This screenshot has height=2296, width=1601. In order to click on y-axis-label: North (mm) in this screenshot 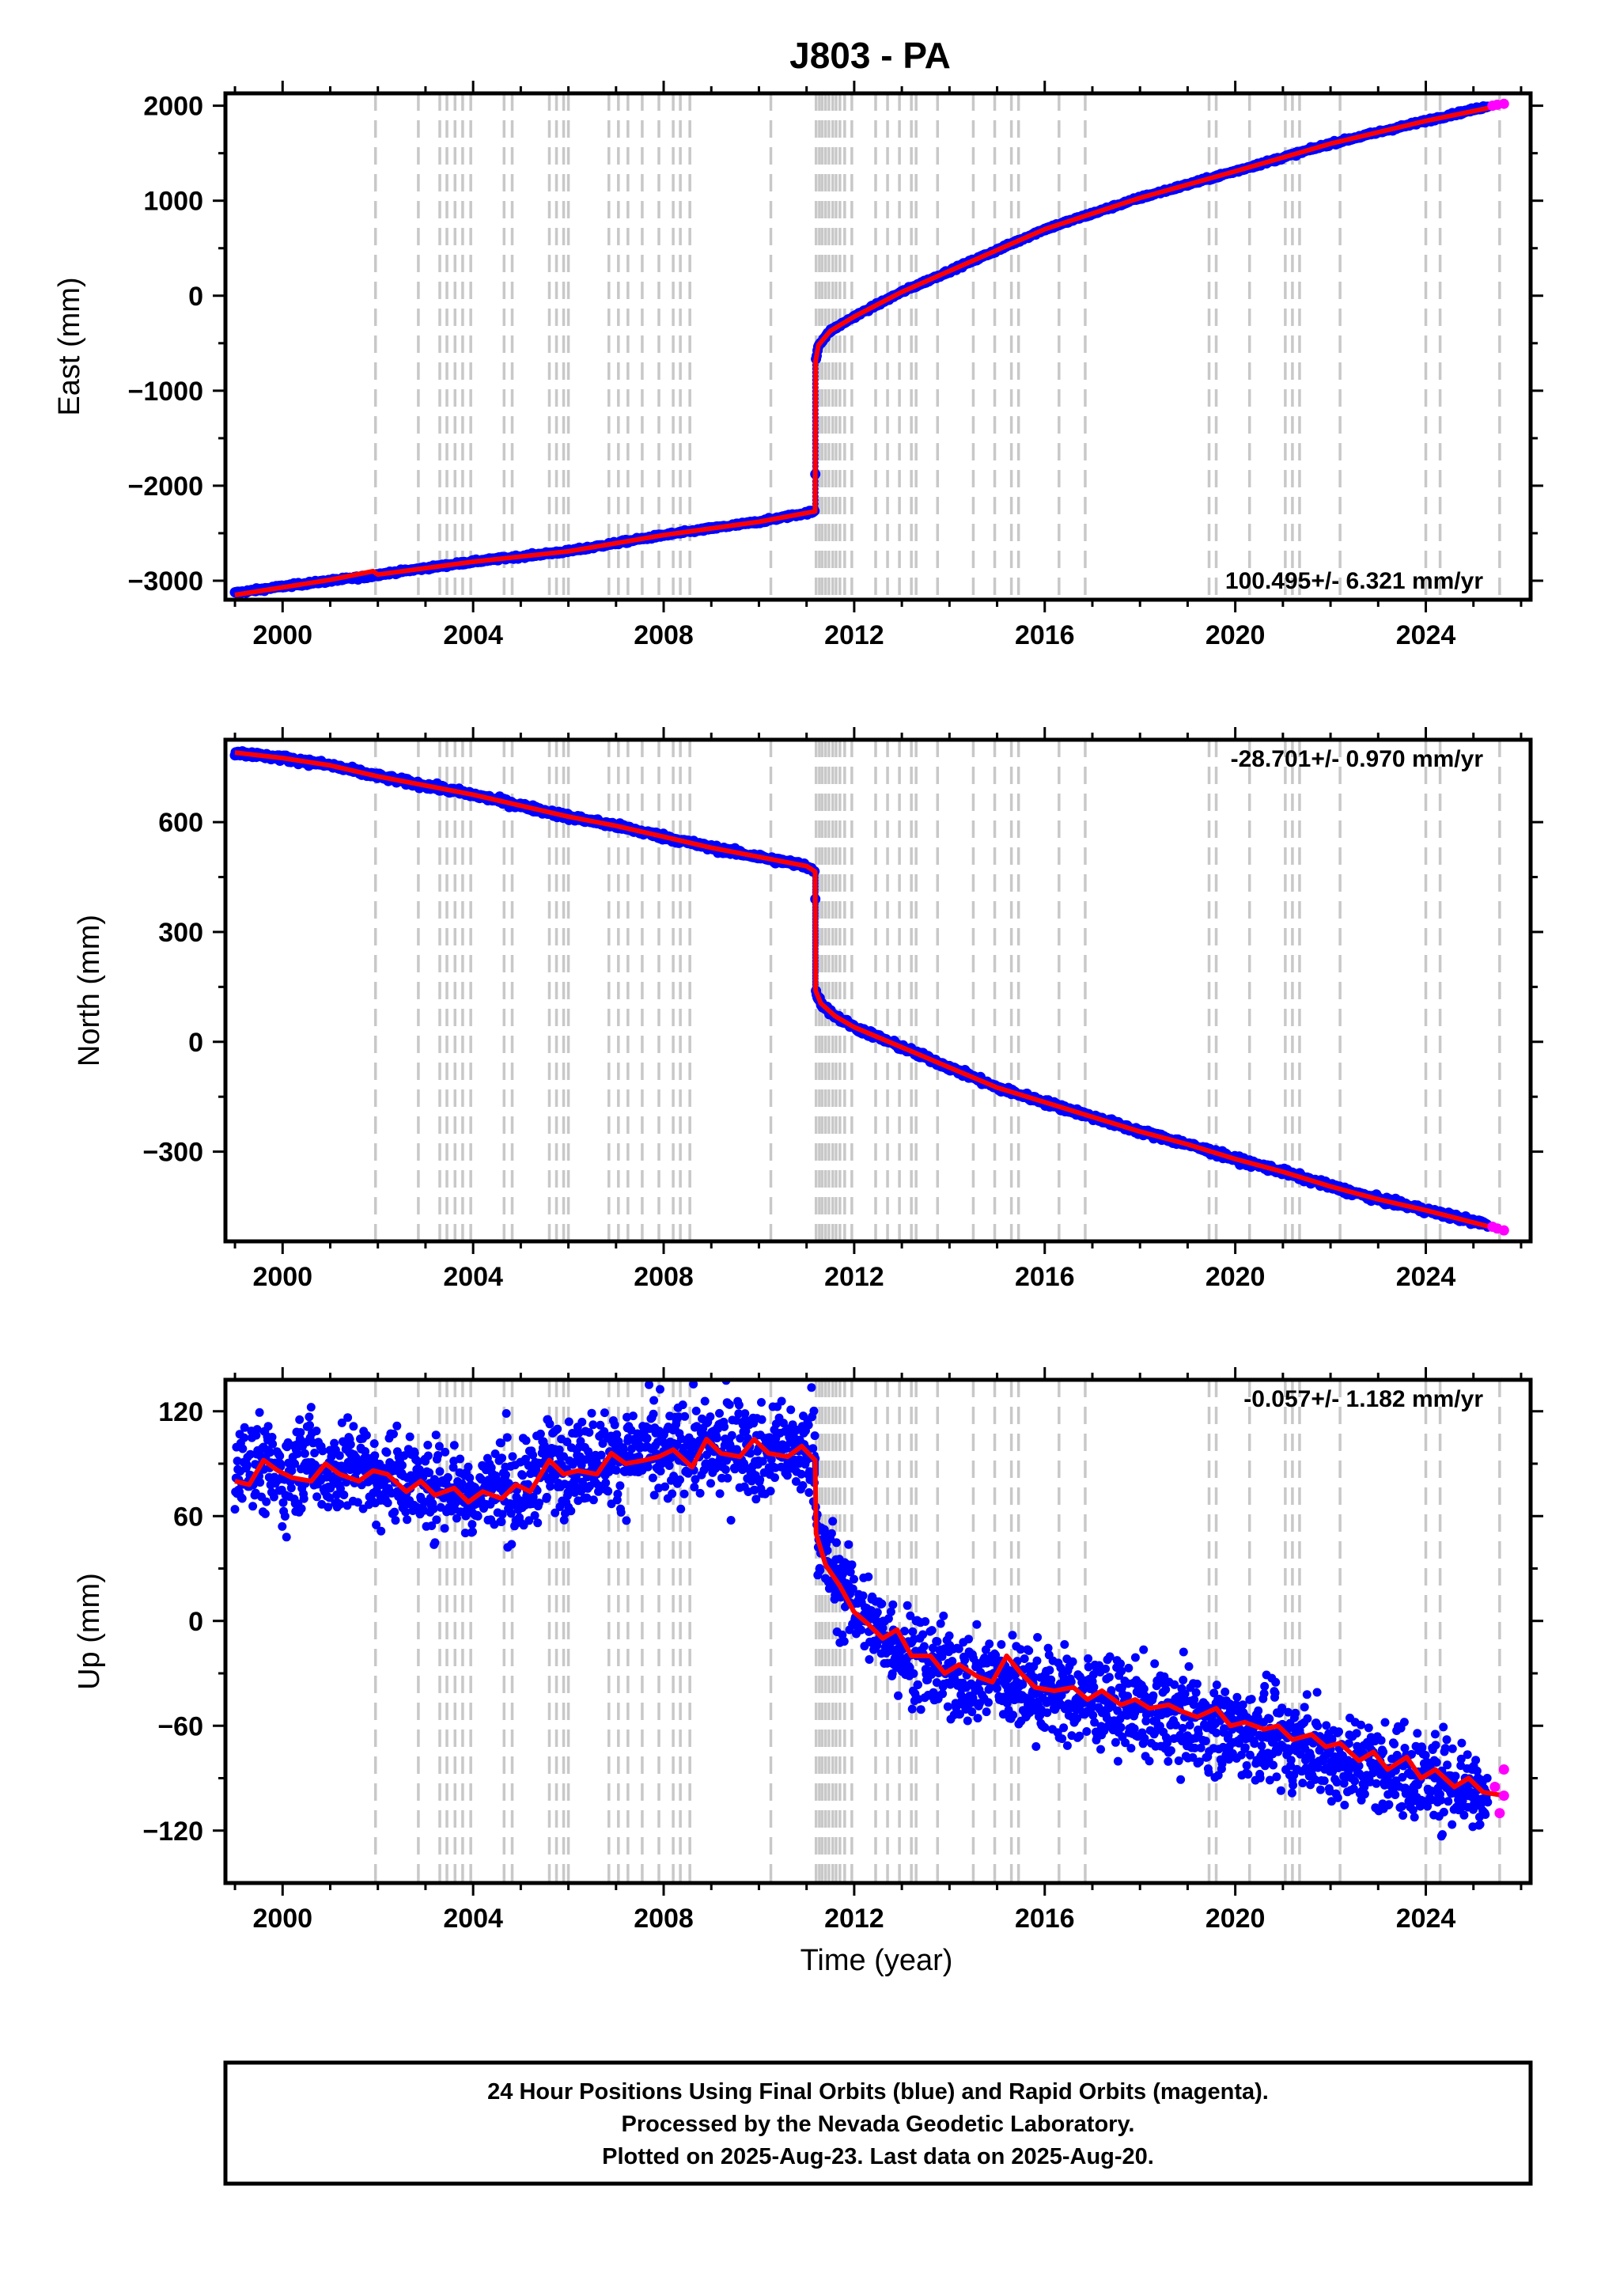, I will do `click(90, 991)`.